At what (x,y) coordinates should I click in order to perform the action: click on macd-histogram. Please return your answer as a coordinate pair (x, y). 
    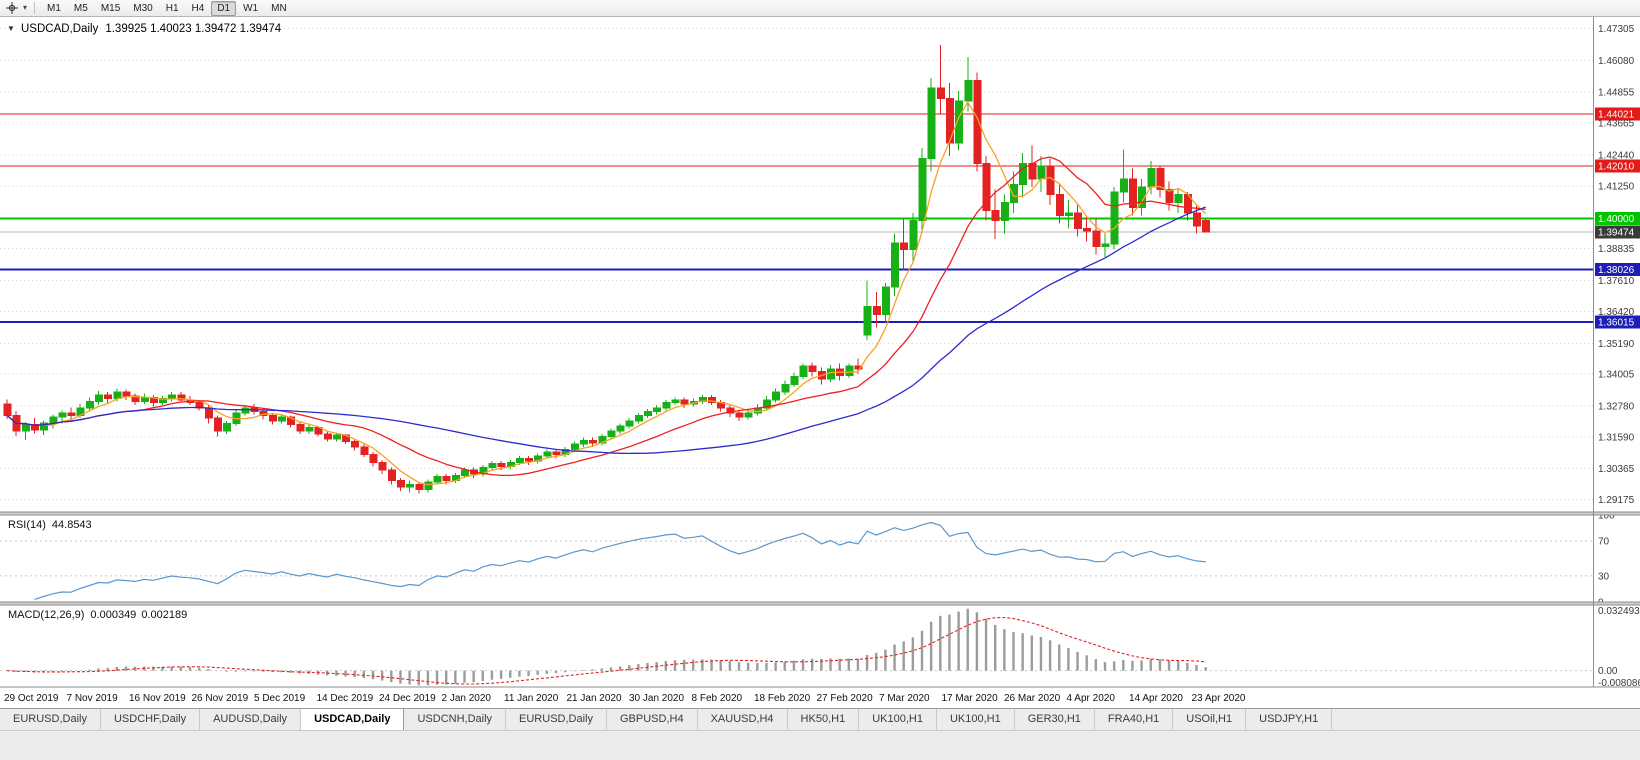
    Looking at the image, I should click on (610, 647).